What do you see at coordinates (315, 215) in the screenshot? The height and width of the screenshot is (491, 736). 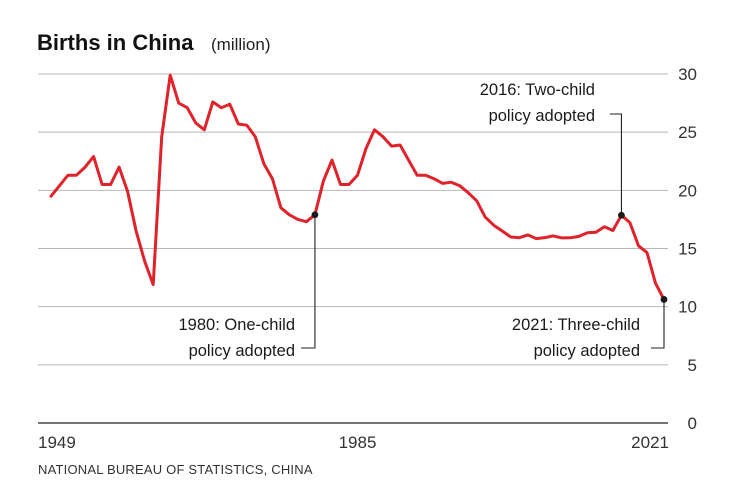 I see `annotation-point-1980` at bounding box center [315, 215].